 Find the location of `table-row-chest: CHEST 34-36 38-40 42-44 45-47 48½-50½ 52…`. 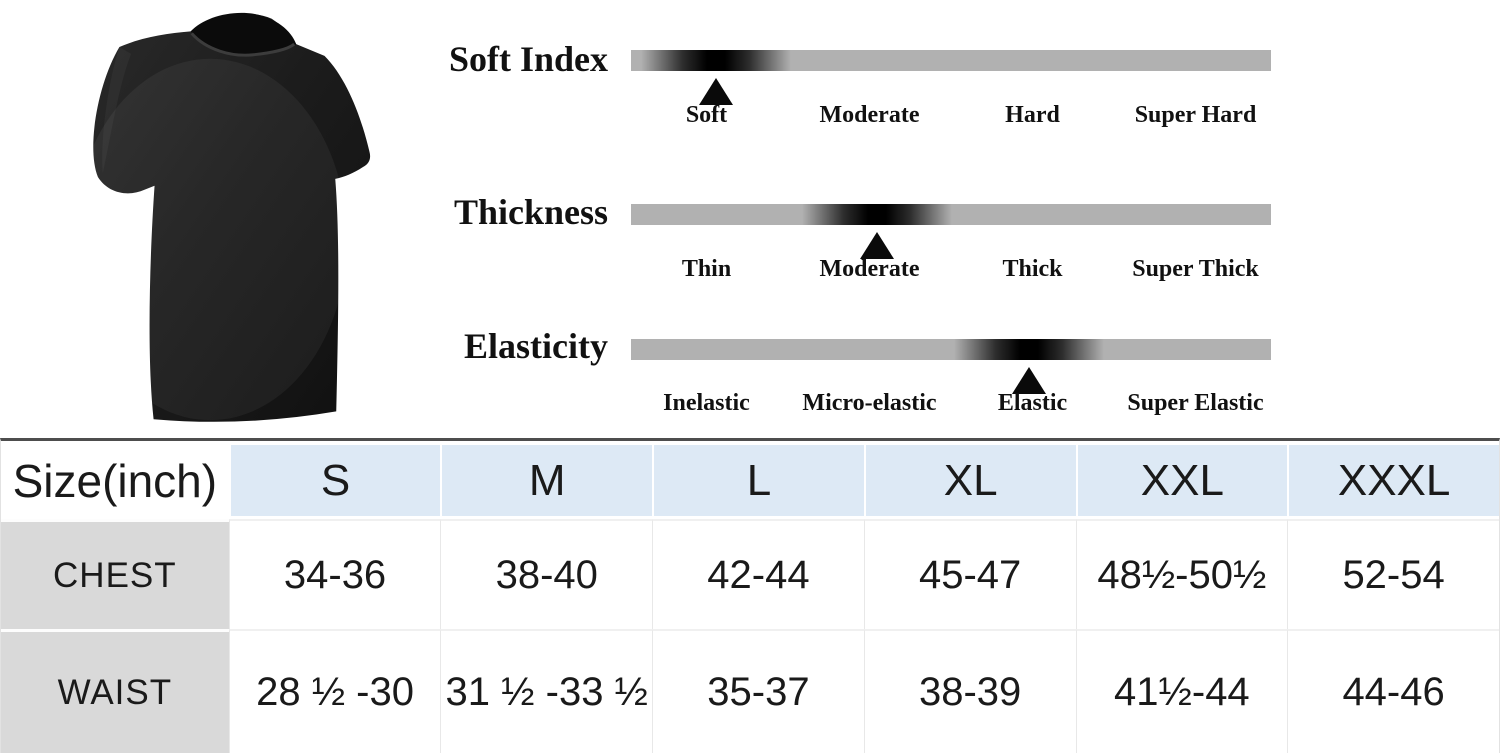

table-row-chest: CHEST 34-36 38-40 42-44 45-47 48½-50½ 52… is located at coordinates (750, 574).